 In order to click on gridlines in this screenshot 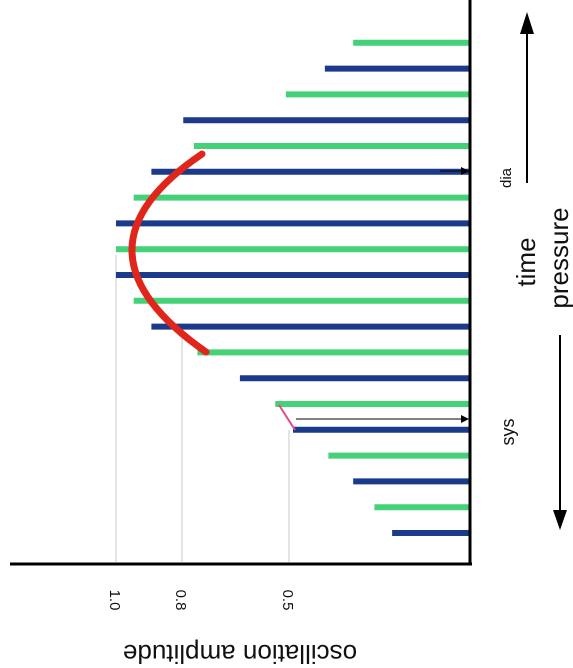, I will do `click(202, 408)`.